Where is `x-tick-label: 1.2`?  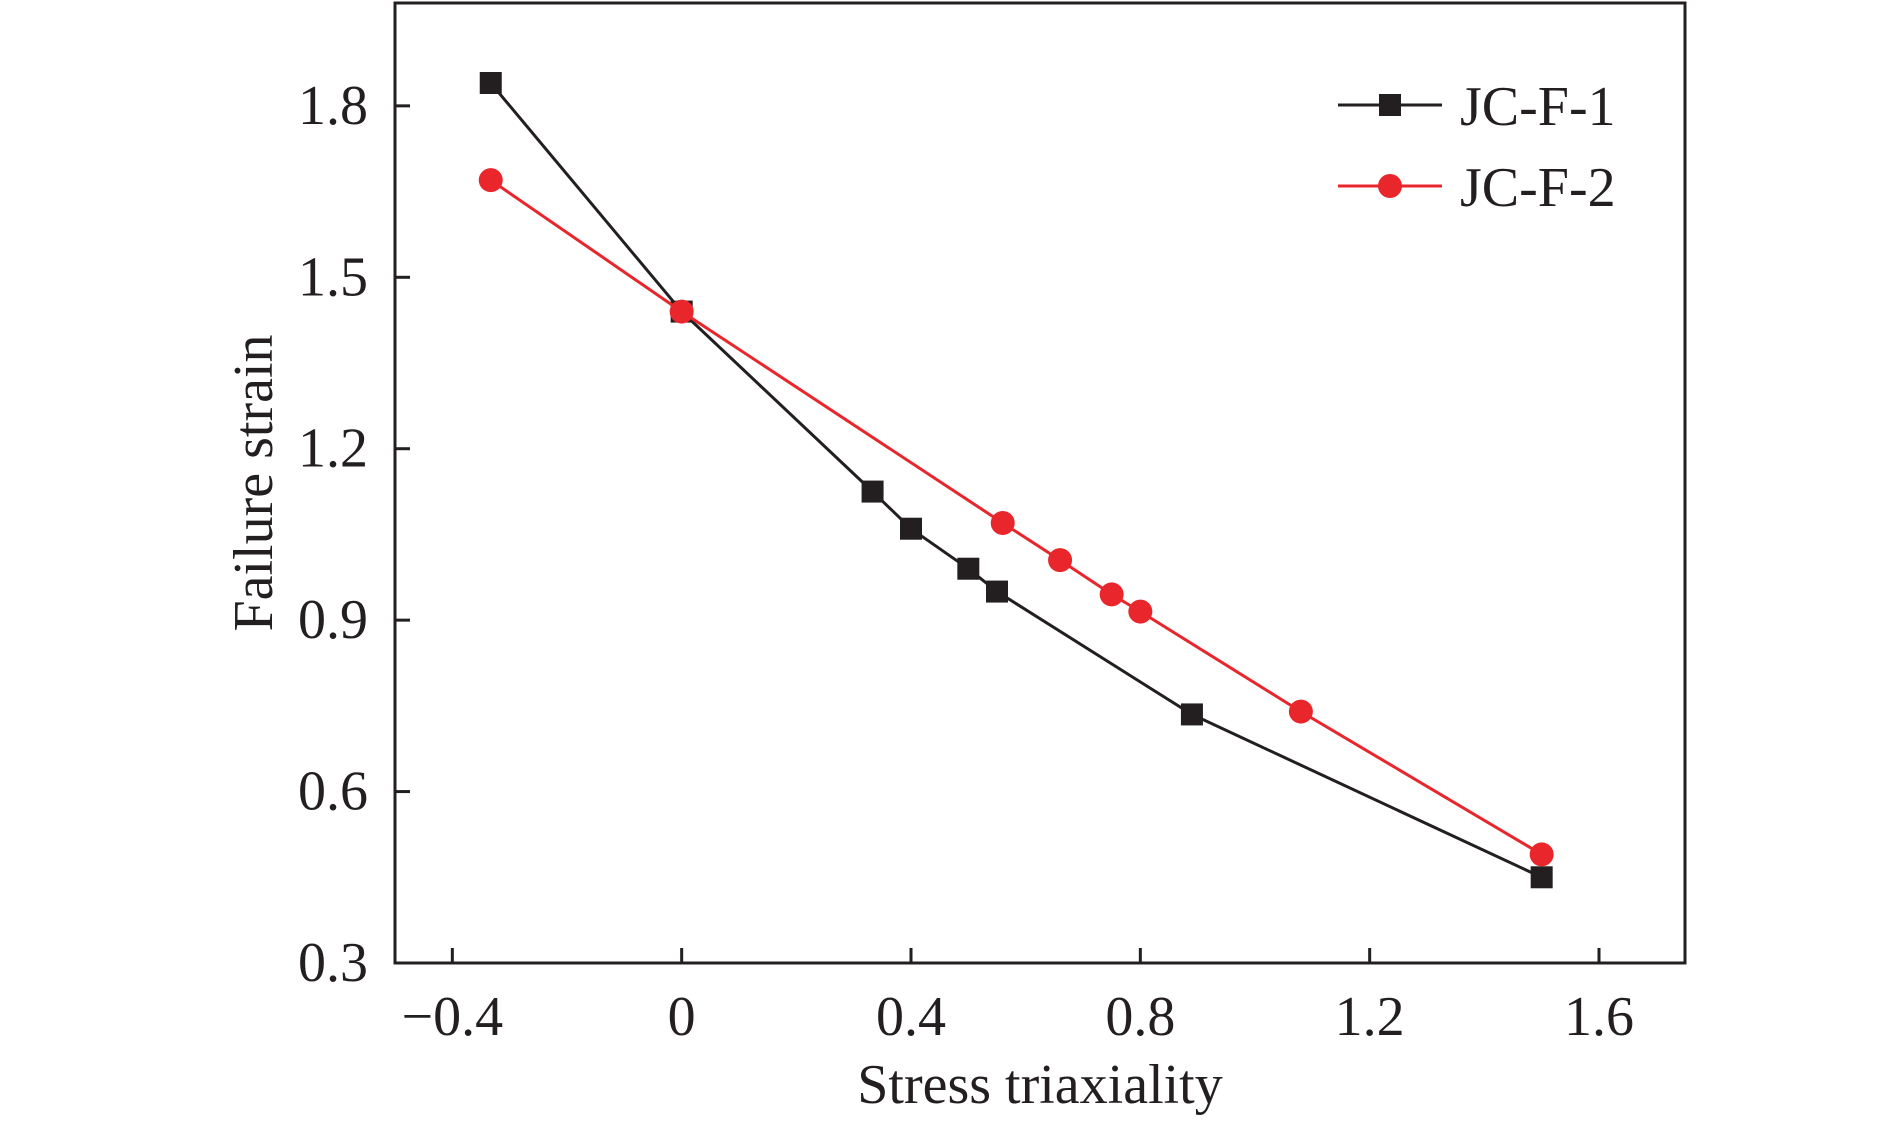 x-tick-label: 1.2 is located at coordinates (1370, 1017).